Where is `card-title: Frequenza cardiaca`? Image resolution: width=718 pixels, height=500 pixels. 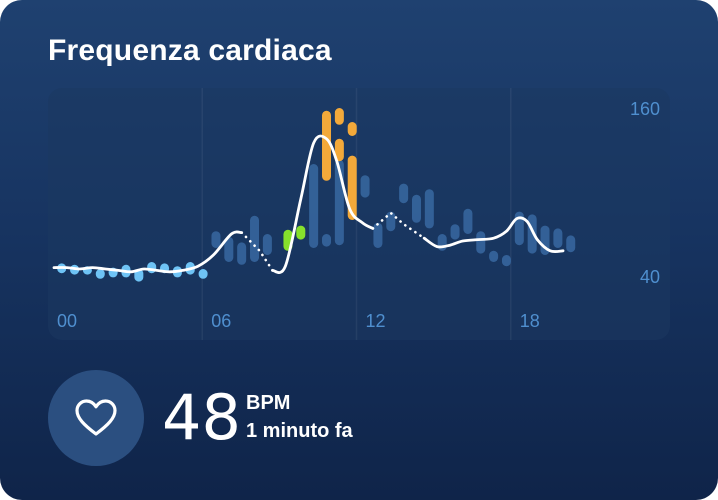 card-title: Frequenza cardiaca is located at coordinates (190, 50).